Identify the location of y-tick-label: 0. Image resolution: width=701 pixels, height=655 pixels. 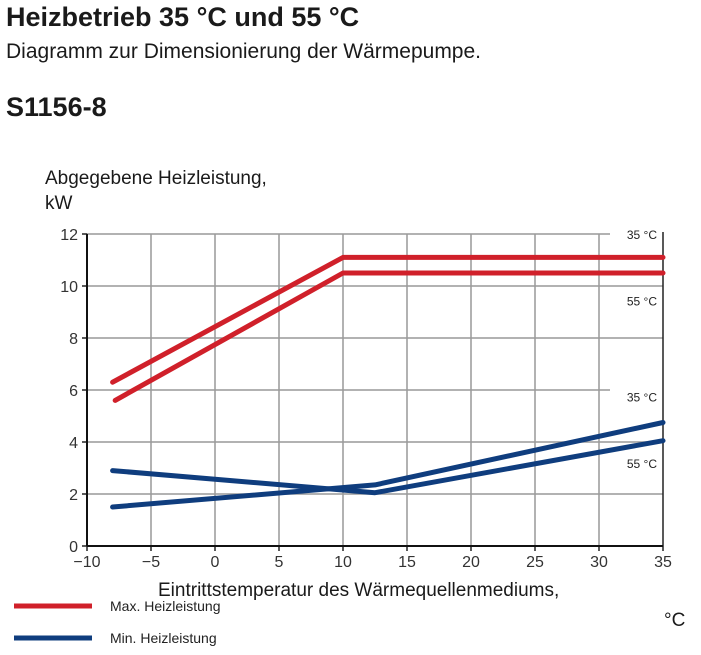
(73, 547).